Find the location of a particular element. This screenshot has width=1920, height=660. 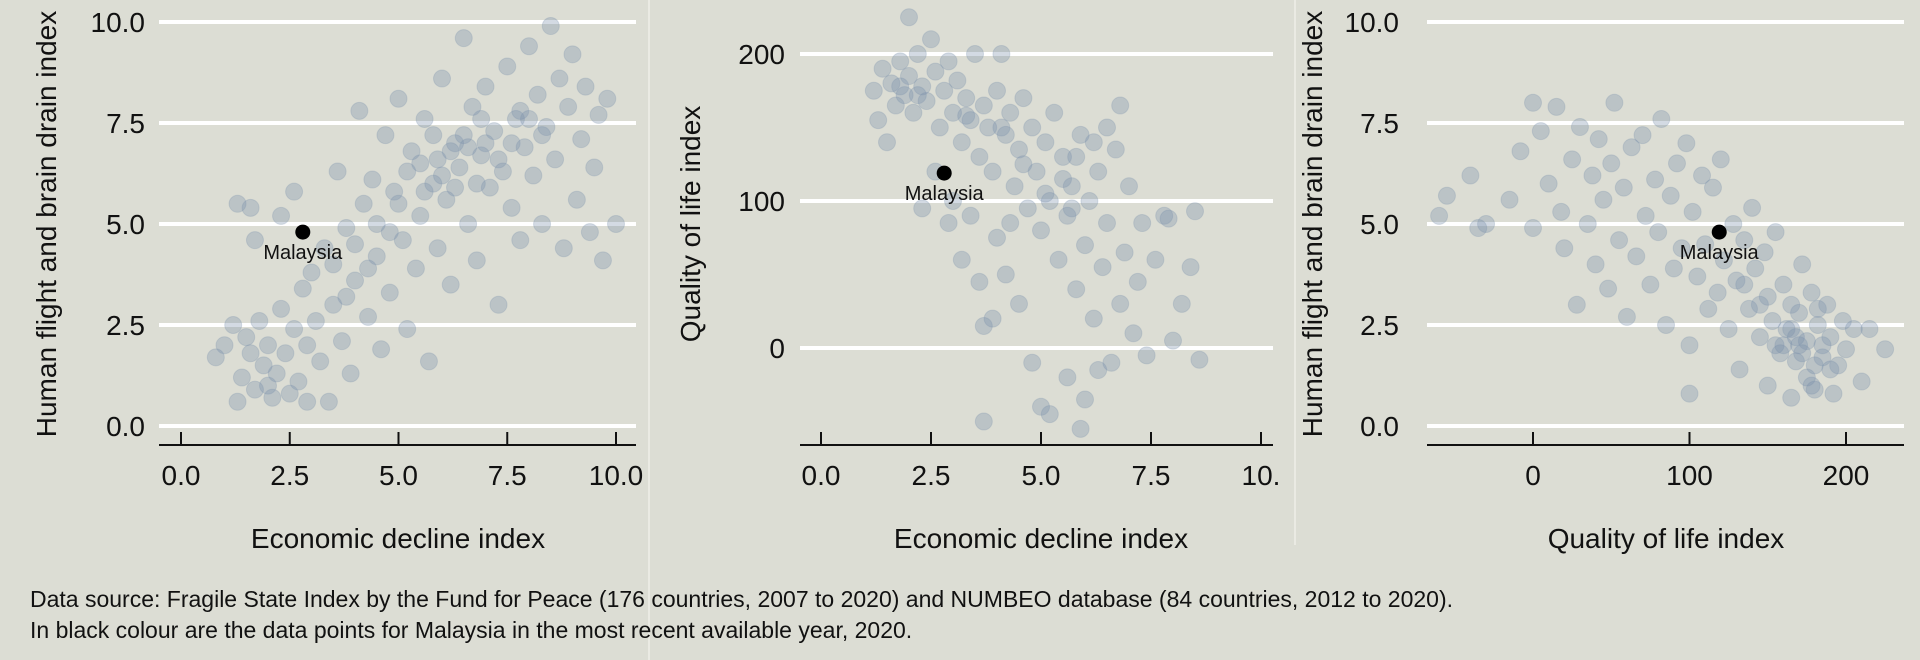

y-tick-label: 100 is located at coordinates (761, 201).